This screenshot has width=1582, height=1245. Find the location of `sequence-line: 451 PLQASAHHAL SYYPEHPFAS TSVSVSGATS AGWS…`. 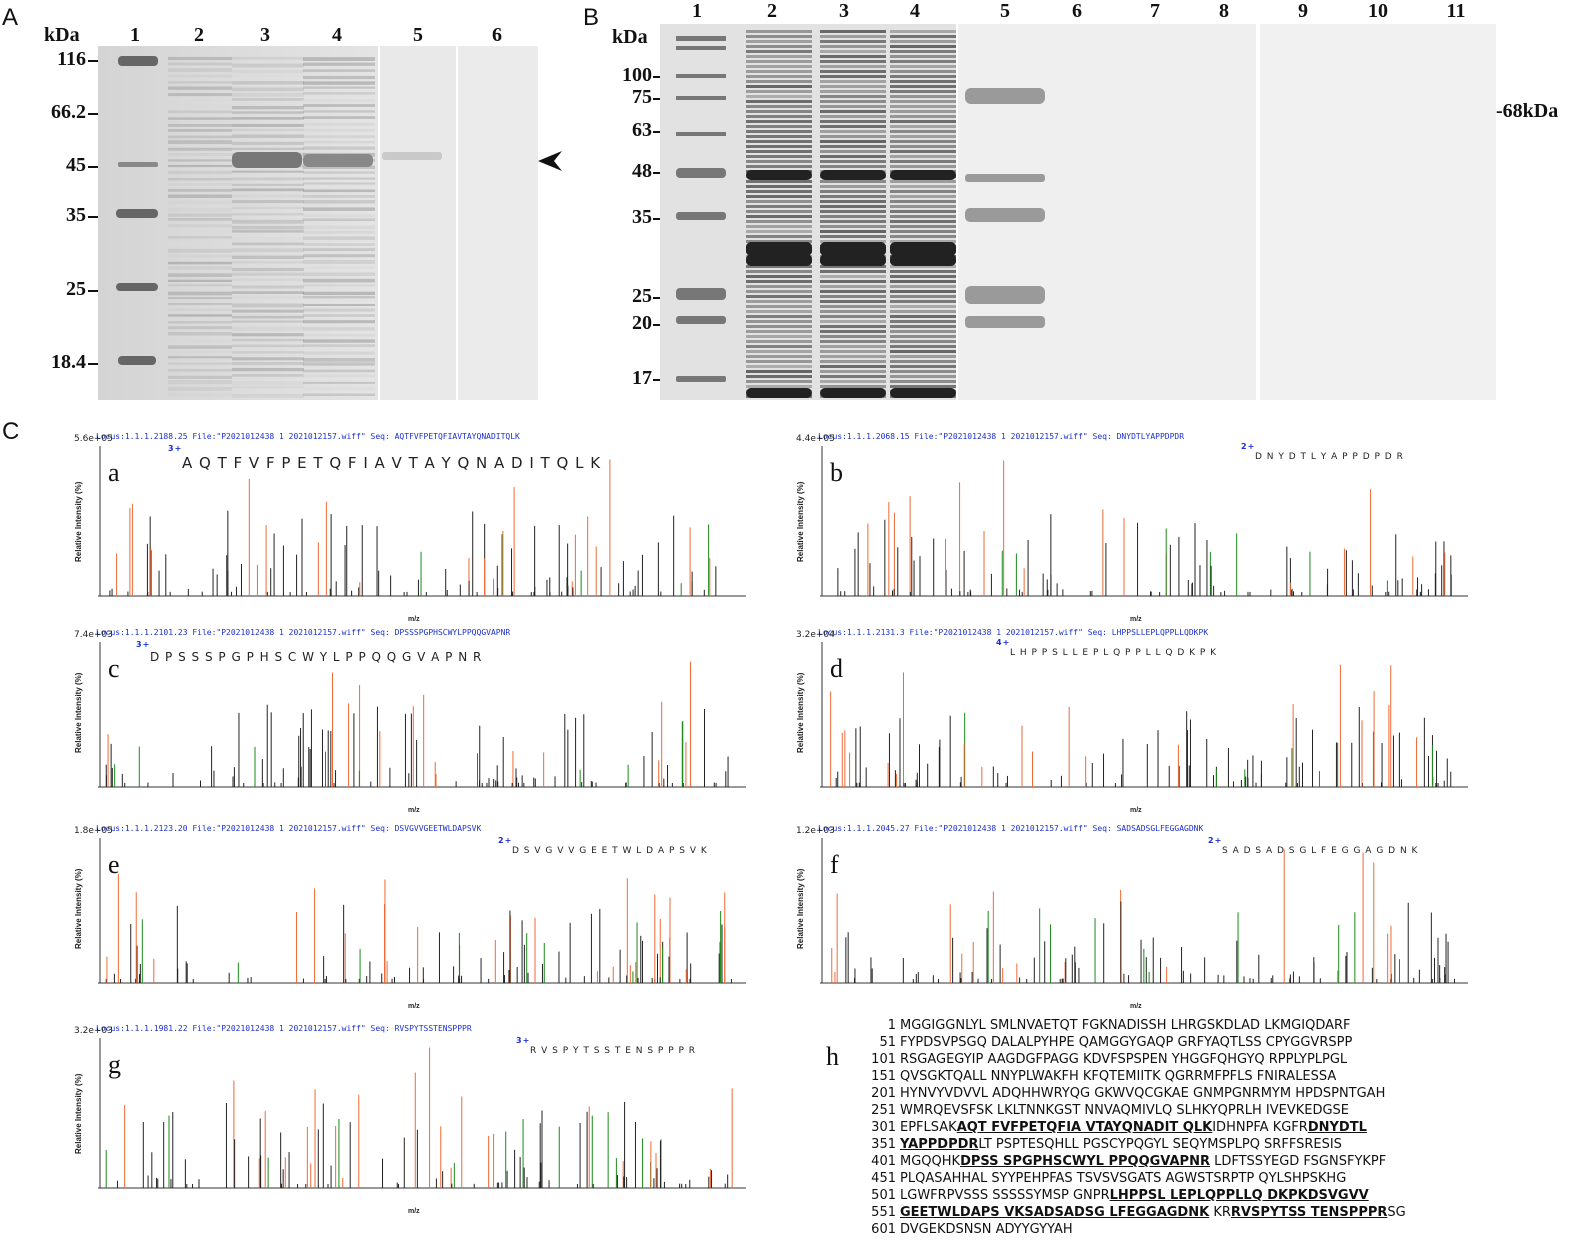

sequence-line: 451 PLQASAHHAL SYYPEHPFAS TSVSVSGATS AGWS… is located at coordinates (1137, 1178).